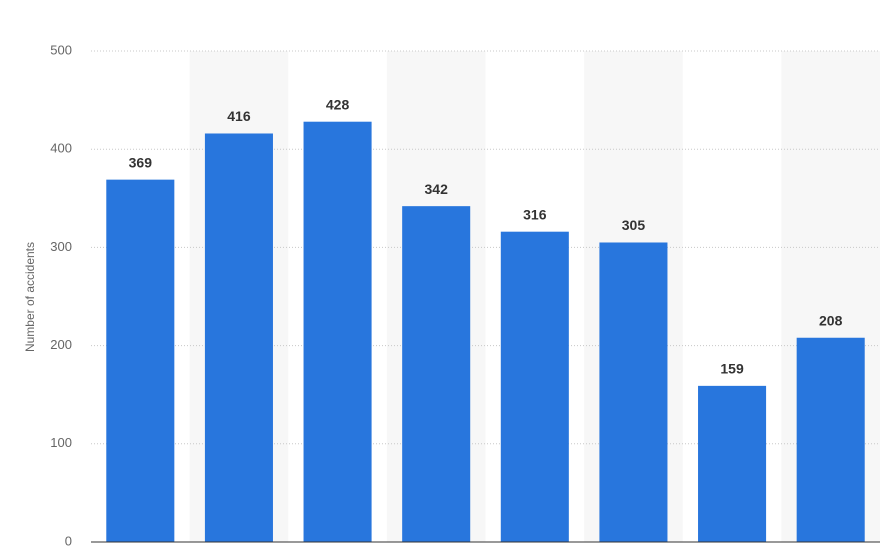  Describe the element at coordinates (732, 369) in the screenshot. I see `value-label: 159` at that location.